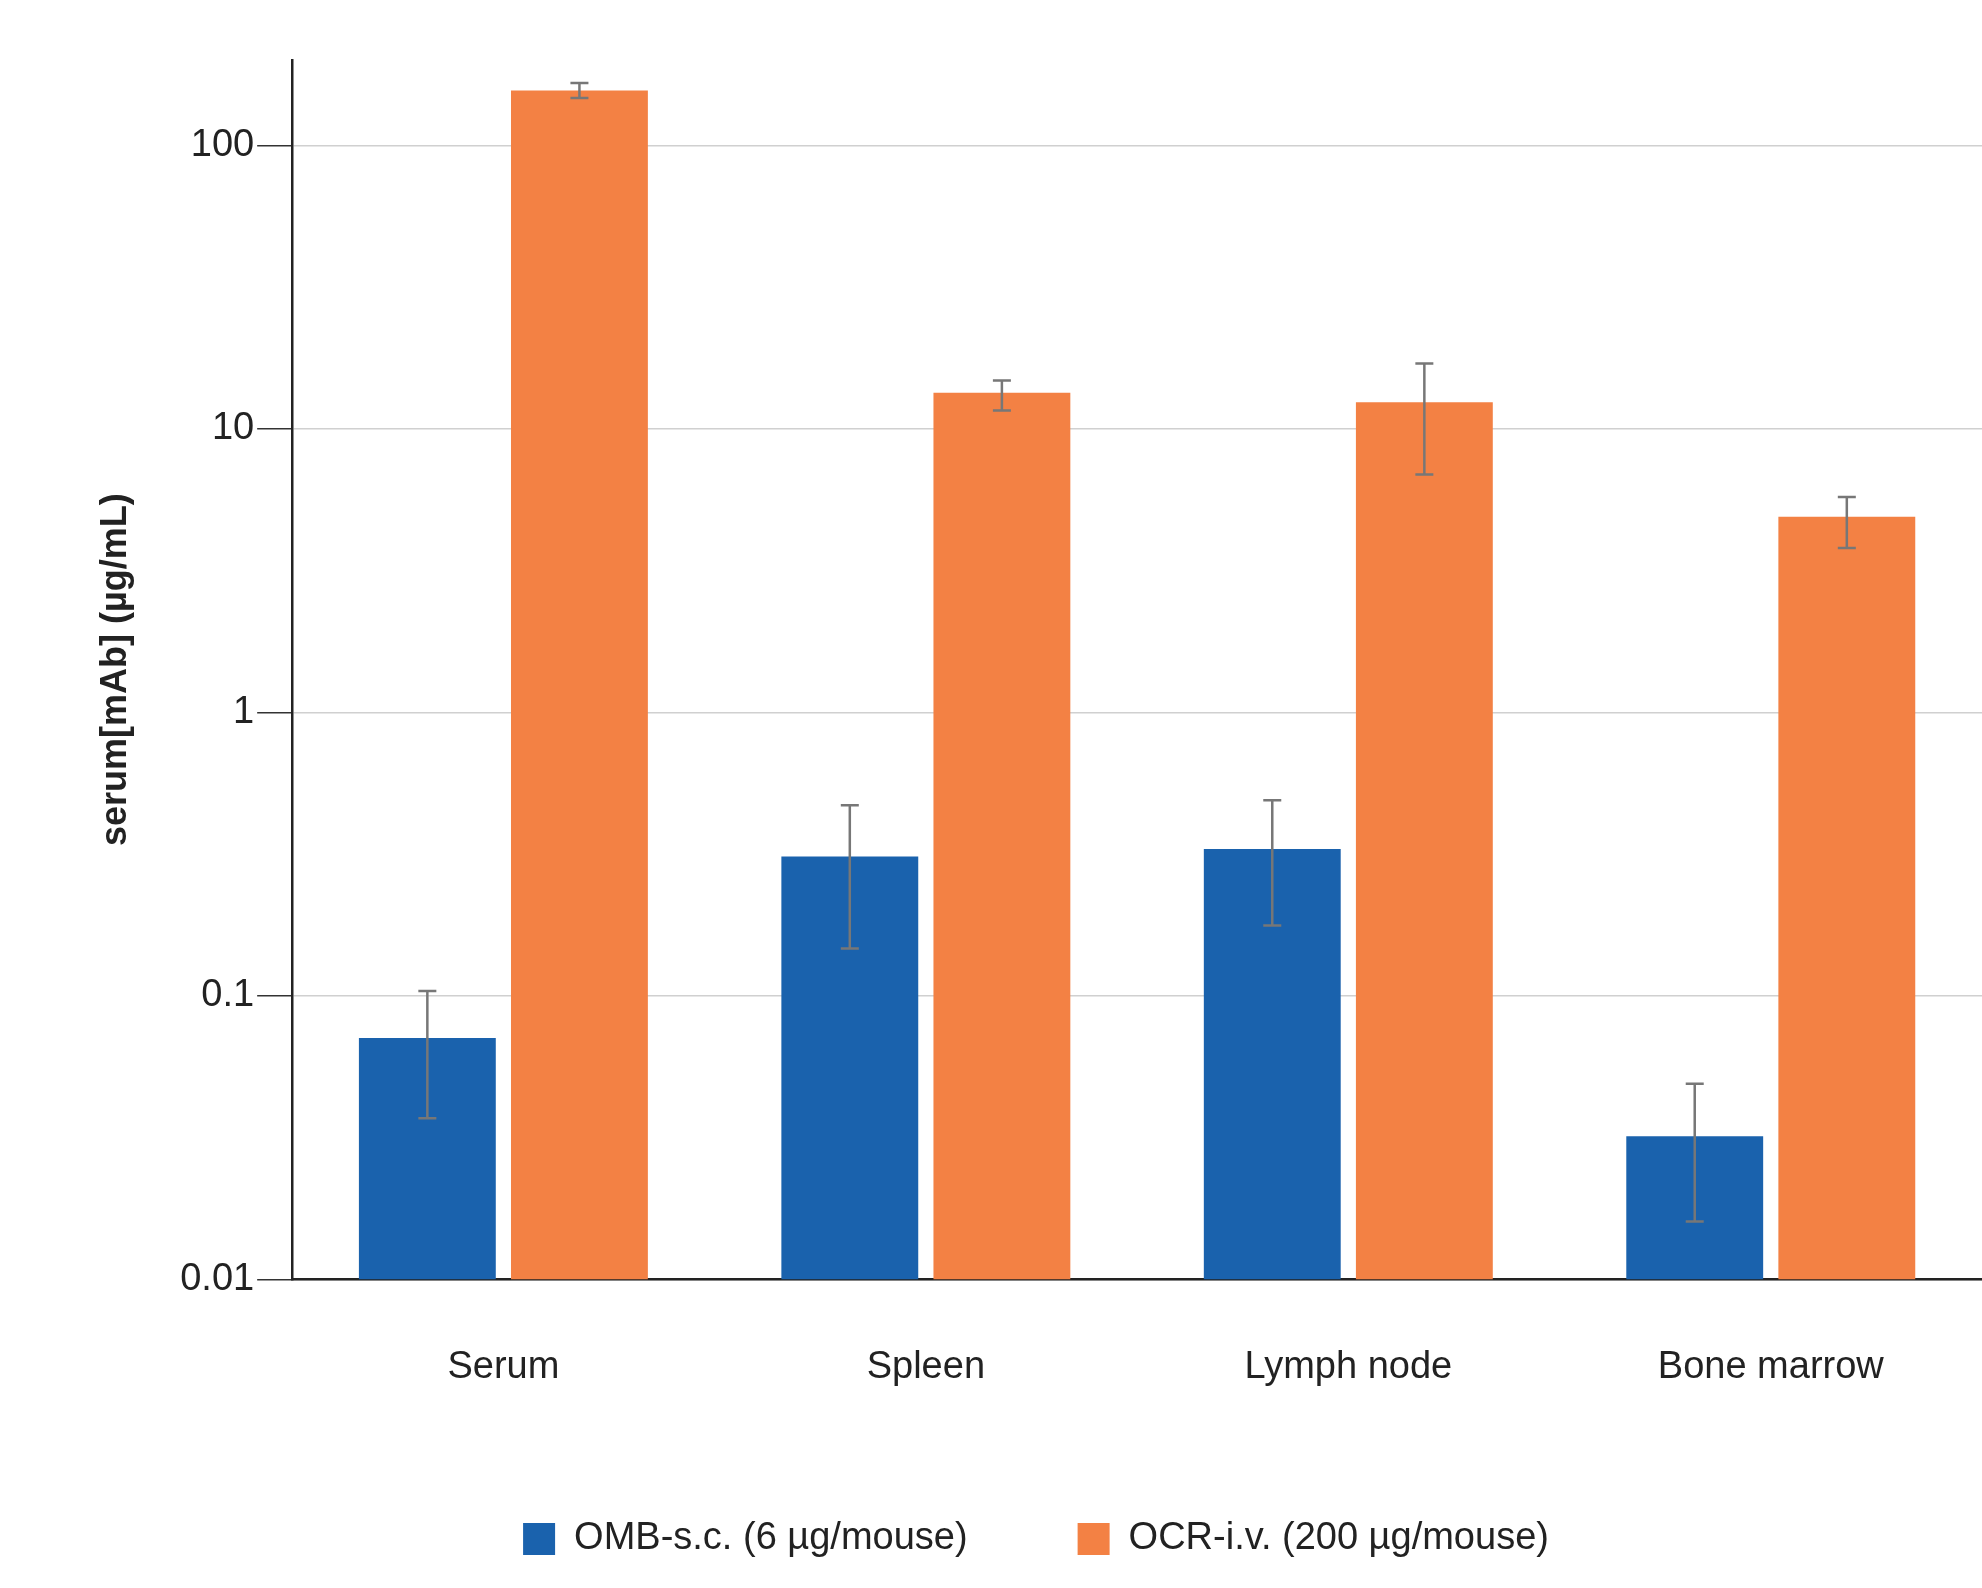 The image size is (1982, 1588). I want to click on x-tick-label: Lymph node, so click(1348, 1364).